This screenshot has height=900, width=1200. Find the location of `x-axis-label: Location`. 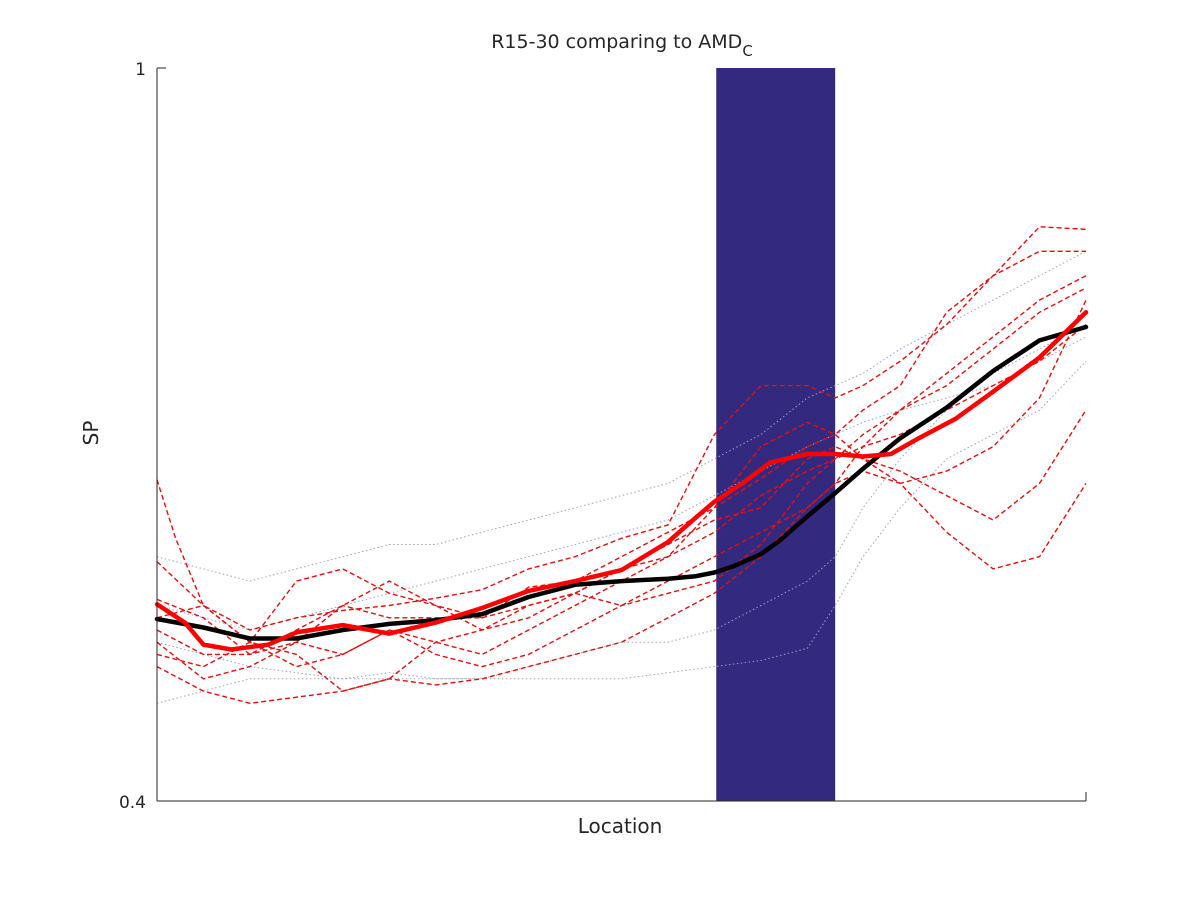

x-axis-label: Location is located at coordinates (620, 826).